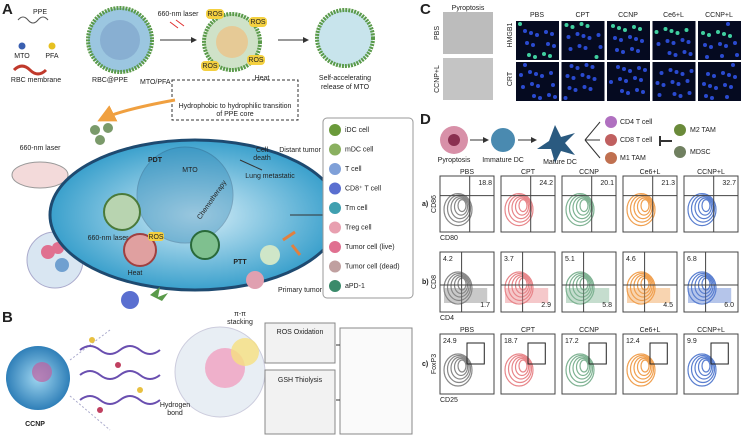 This screenshot has height=437, width=743. I want to click on label: 6.8, so click(692, 259).